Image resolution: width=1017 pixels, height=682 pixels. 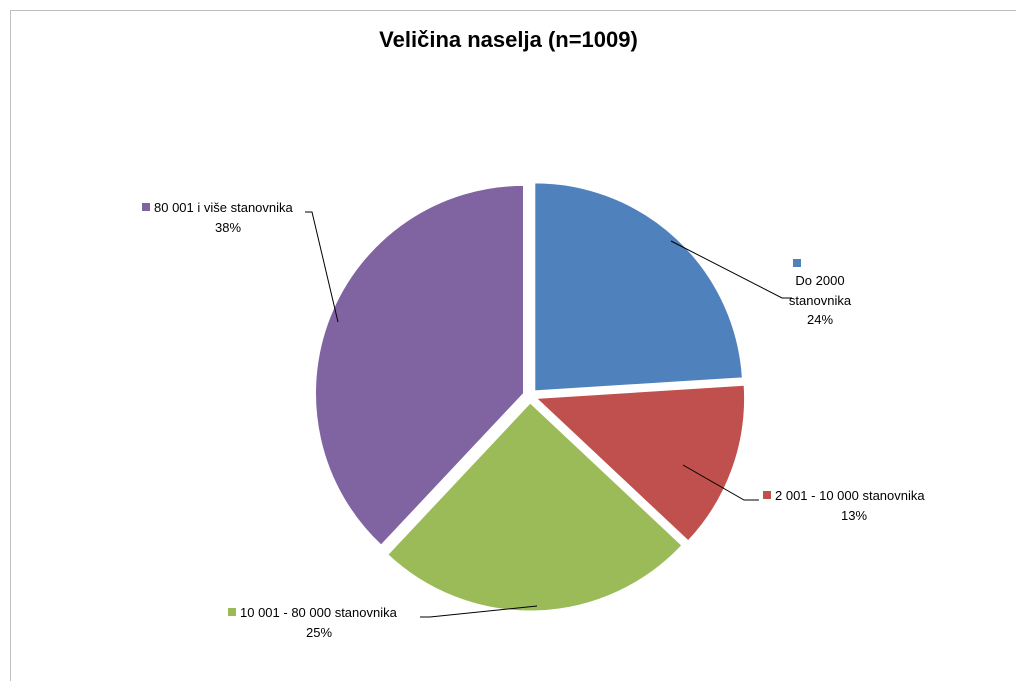 What do you see at coordinates (228, 227) in the screenshot?
I see `slice-percent-label: 38%` at bounding box center [228, 227].